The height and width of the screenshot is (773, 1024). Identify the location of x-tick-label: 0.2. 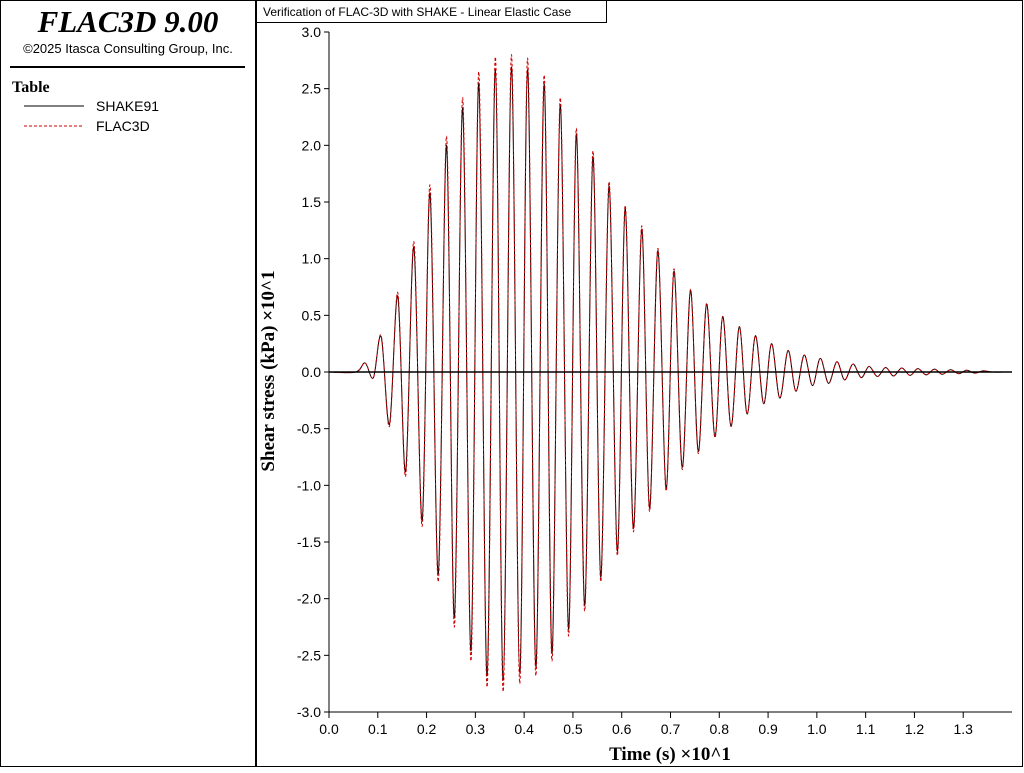
(427, 729).